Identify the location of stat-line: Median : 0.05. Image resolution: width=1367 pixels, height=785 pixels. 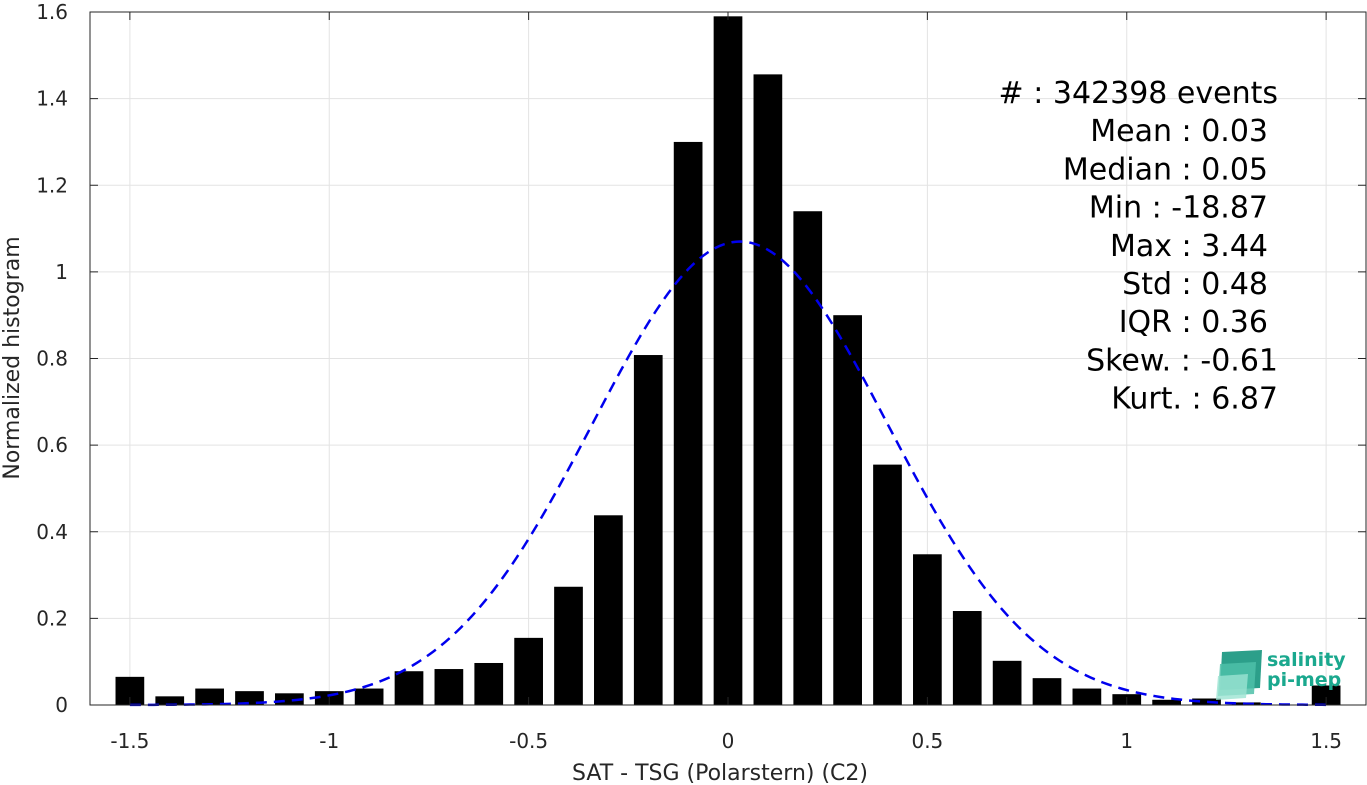
(1165, 169).